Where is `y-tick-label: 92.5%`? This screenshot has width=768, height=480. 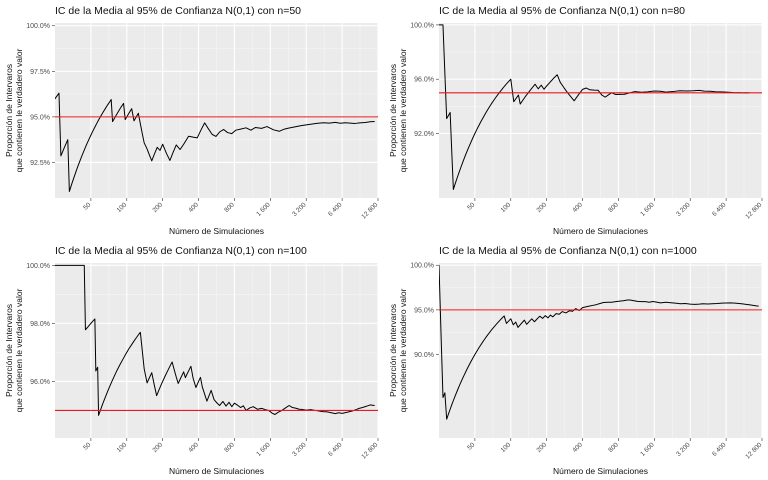 y-tick-label: 92.5% is located at coordinates (40, 163).